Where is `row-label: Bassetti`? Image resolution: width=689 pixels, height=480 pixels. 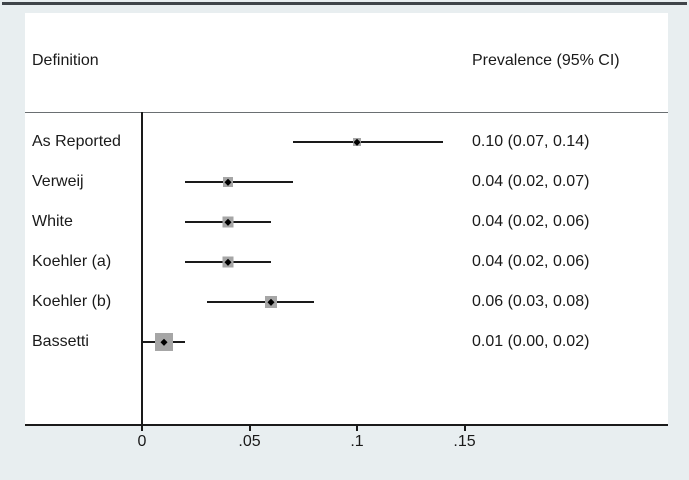
row-label: Bassetti is located at coordinates (60, 341).